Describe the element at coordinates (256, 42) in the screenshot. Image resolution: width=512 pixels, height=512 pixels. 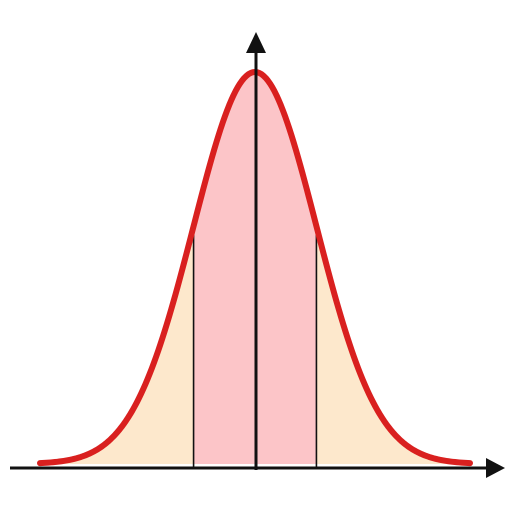
I see `y-axis-arrow-icon` at that location.